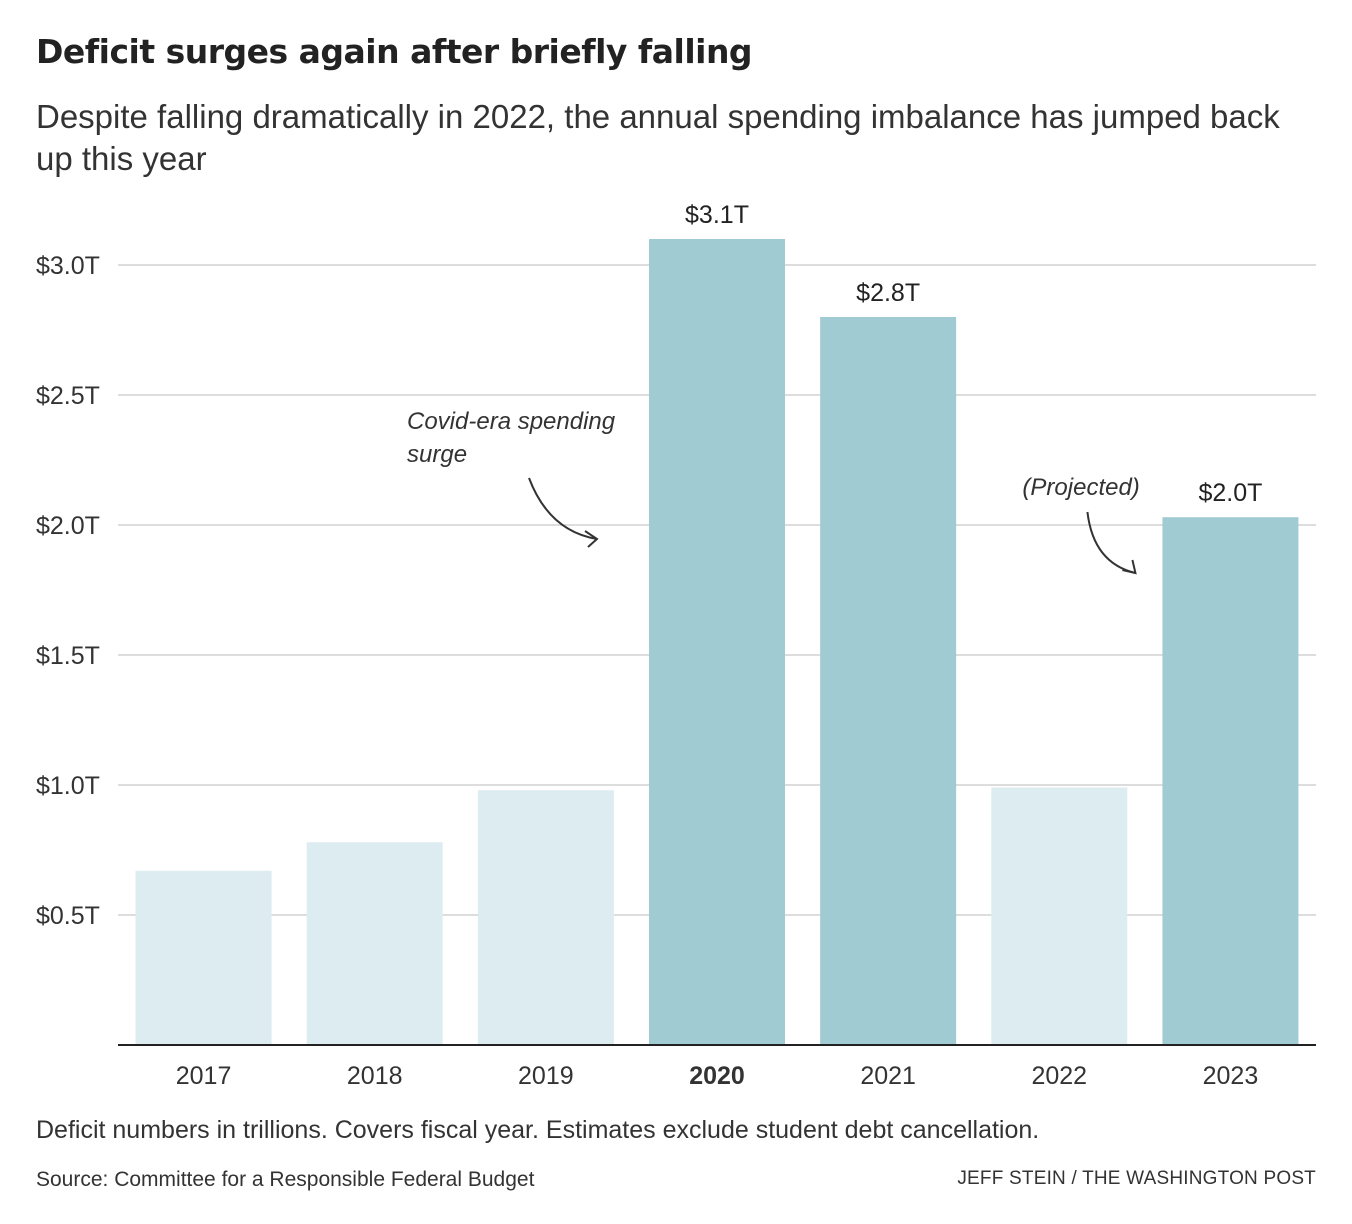 This screenshot has height=1224, width=1352. What do you see at coordinates (203, 957) in the screenshot?
I see `bar-2017` at bounding box center [203, 957].